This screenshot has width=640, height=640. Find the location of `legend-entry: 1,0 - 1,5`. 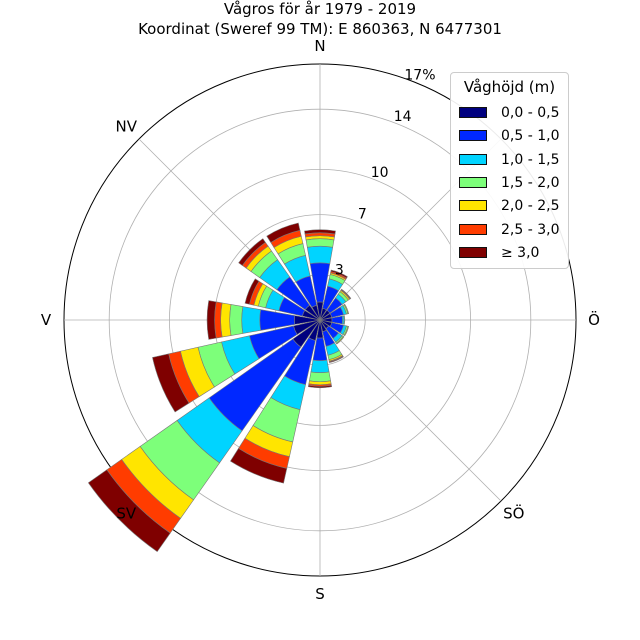

legend-entry: 1,0 - 1,5 is located at coordinates (514, 160).